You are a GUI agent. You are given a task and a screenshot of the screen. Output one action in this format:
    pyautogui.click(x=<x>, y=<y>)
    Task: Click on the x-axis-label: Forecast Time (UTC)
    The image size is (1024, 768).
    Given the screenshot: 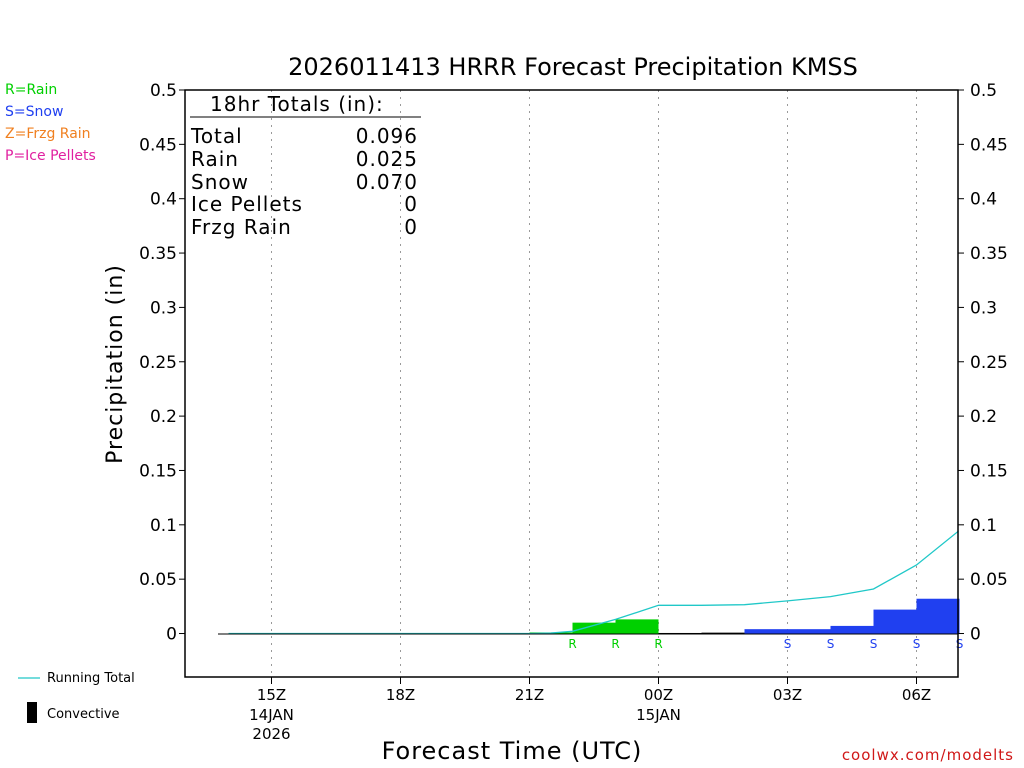 What is the action you would take?
    pyautogui.click(x=512, y=751)
    